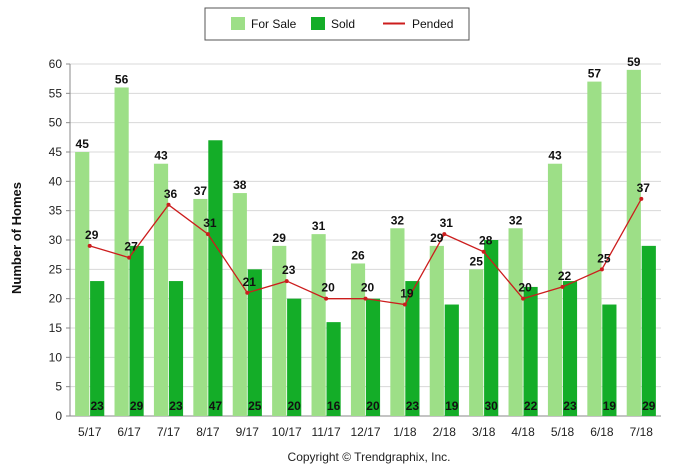  I want to click on data-label-pended: 29, so click(92, 235).